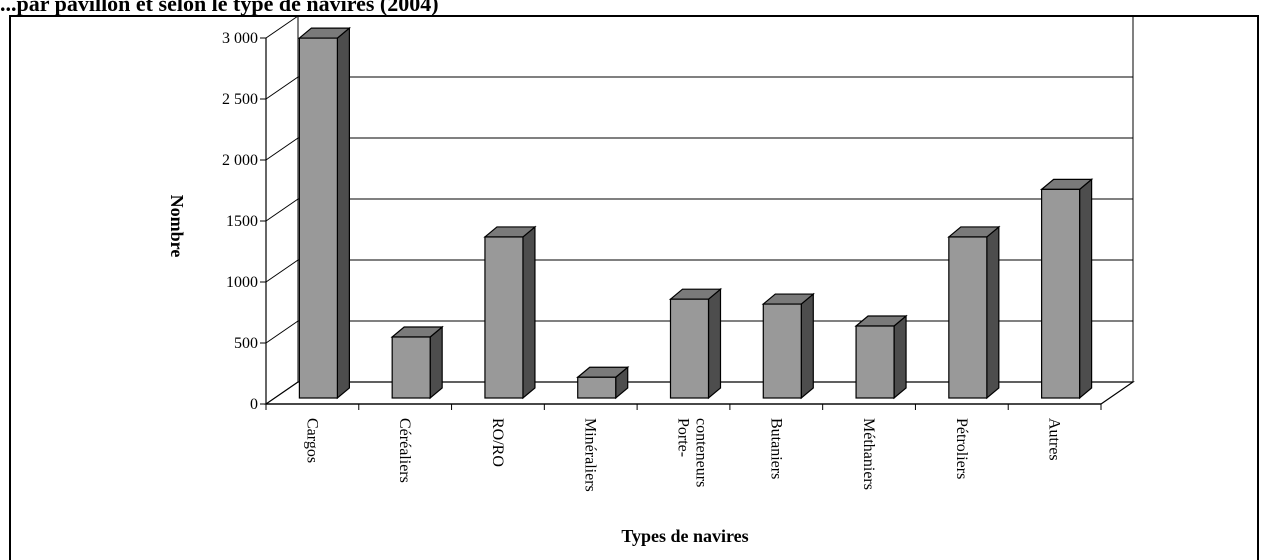  I want to click on y-tick-label: 2 000, so click(240, 160).